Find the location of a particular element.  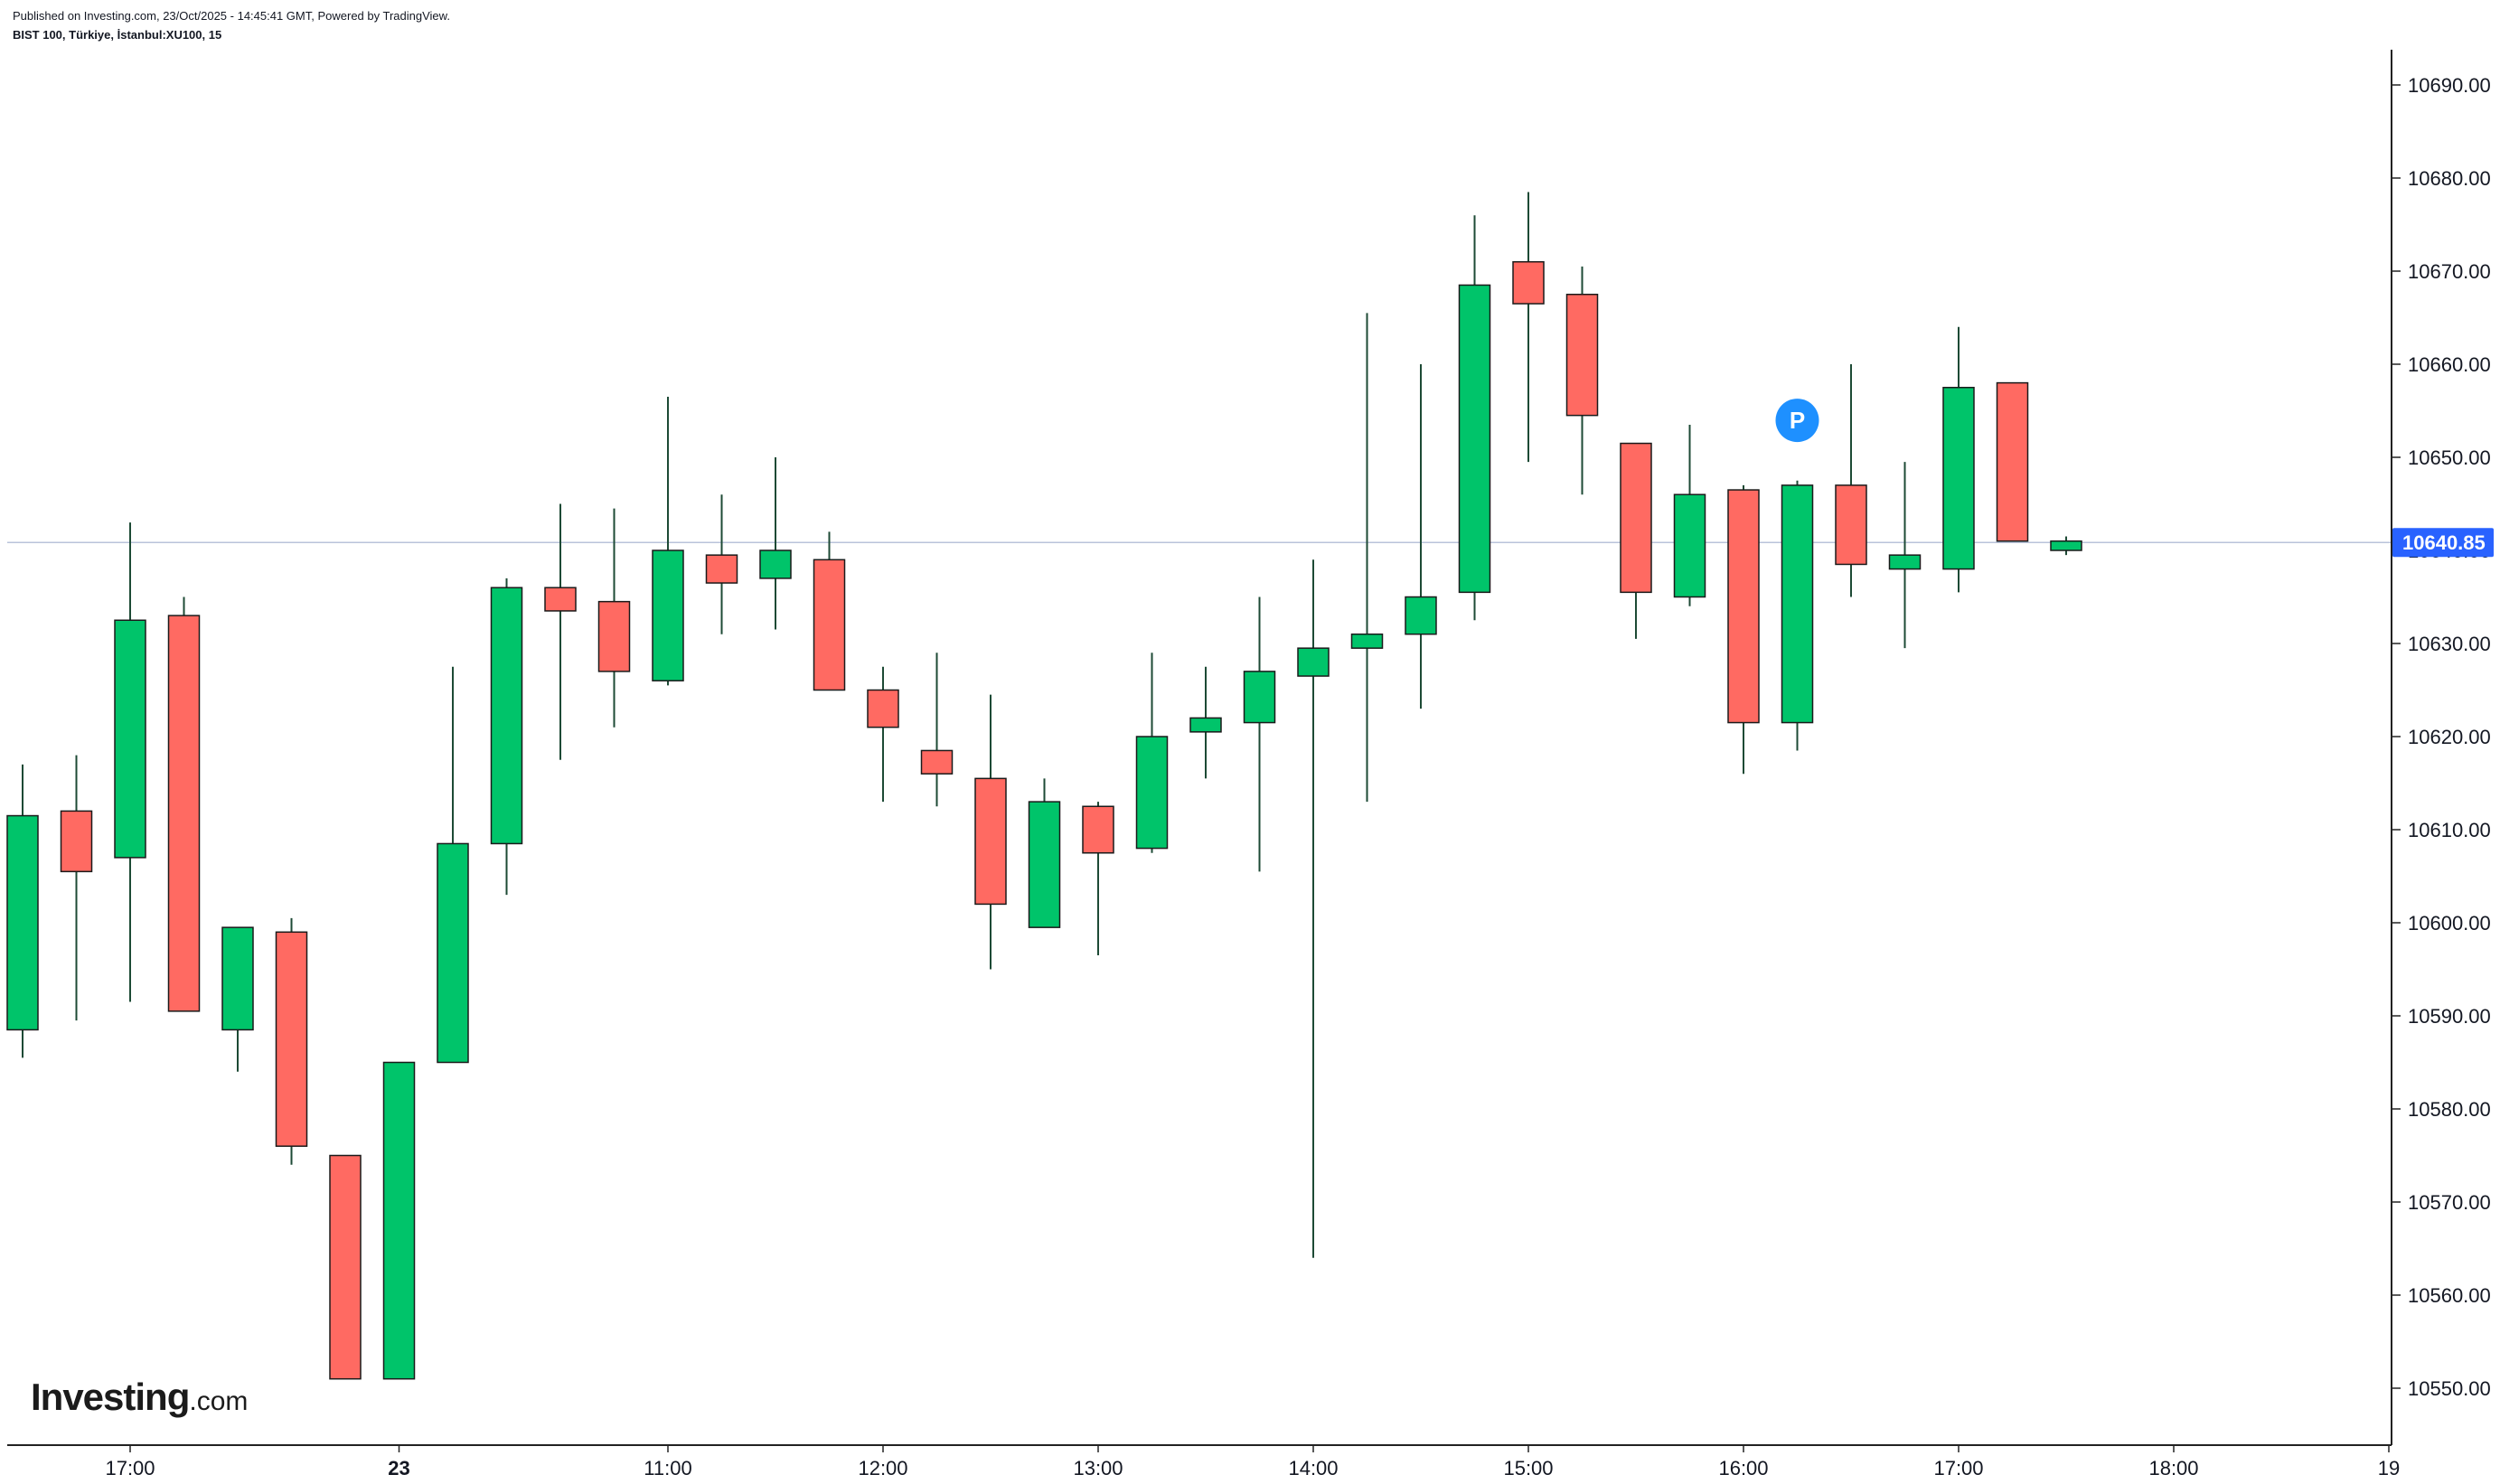

x-tick: 11:00 is located at coordinates (668, 1462).